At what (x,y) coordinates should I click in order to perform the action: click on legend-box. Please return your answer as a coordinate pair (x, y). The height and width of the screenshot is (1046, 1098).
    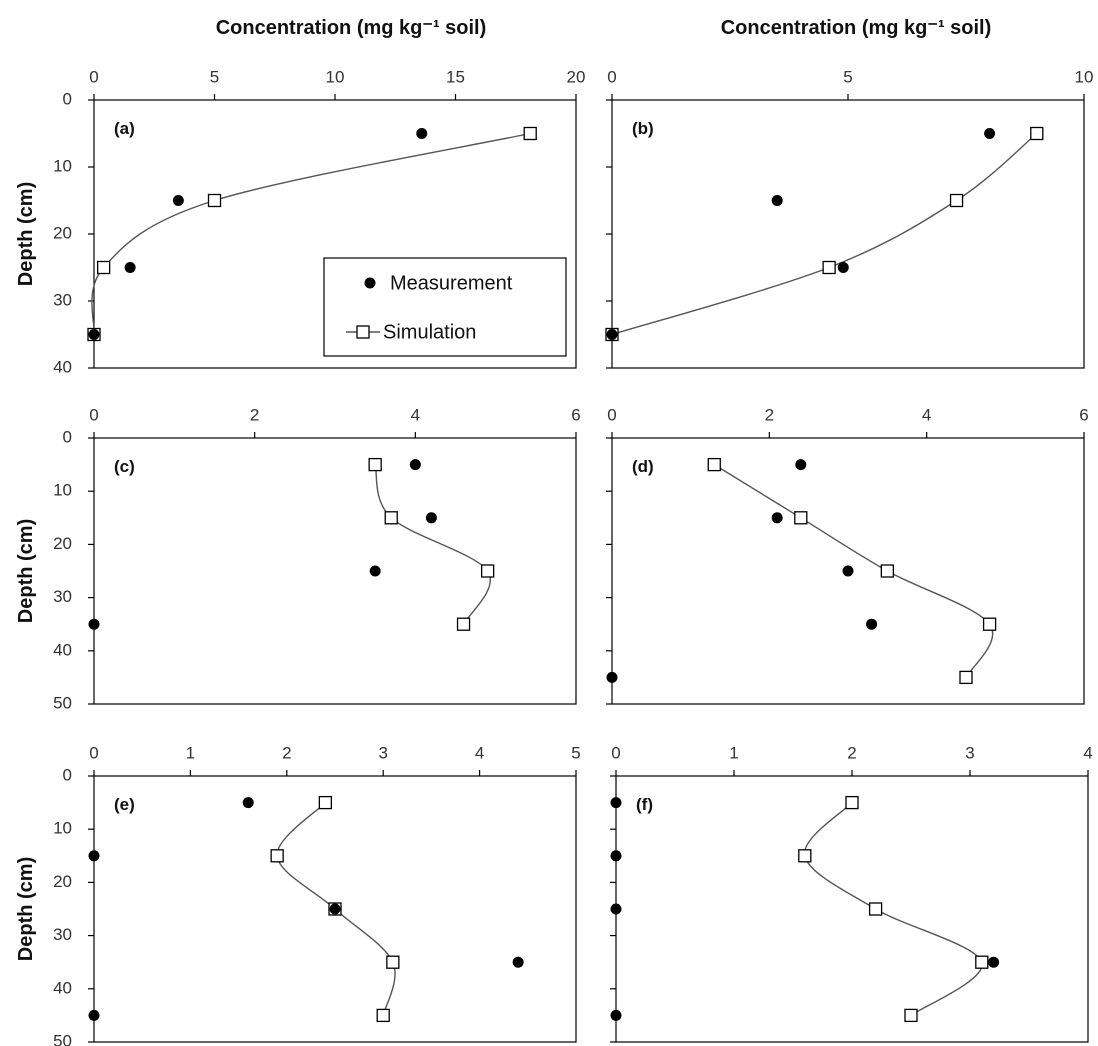
    Looking at the image, I should click on (445, 307).